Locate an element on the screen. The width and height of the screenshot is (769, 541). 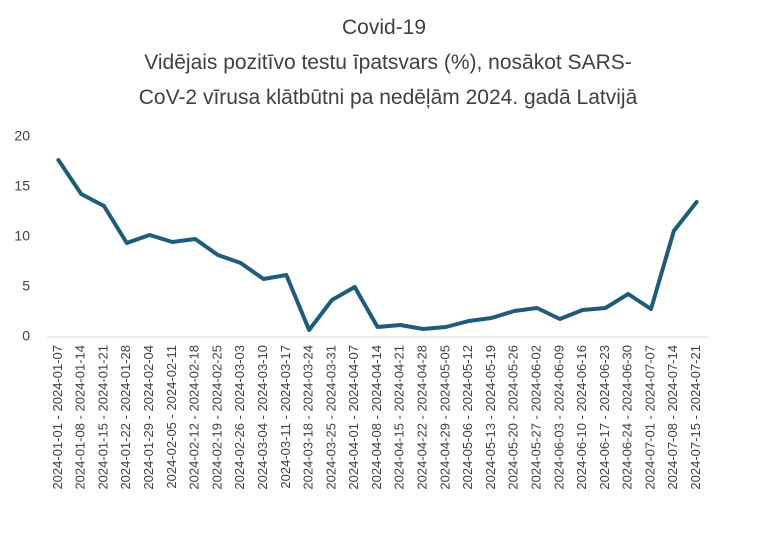
x-tick-label: 2024-06-17 - 2024-06-23 is located at coordinates (604, 417).